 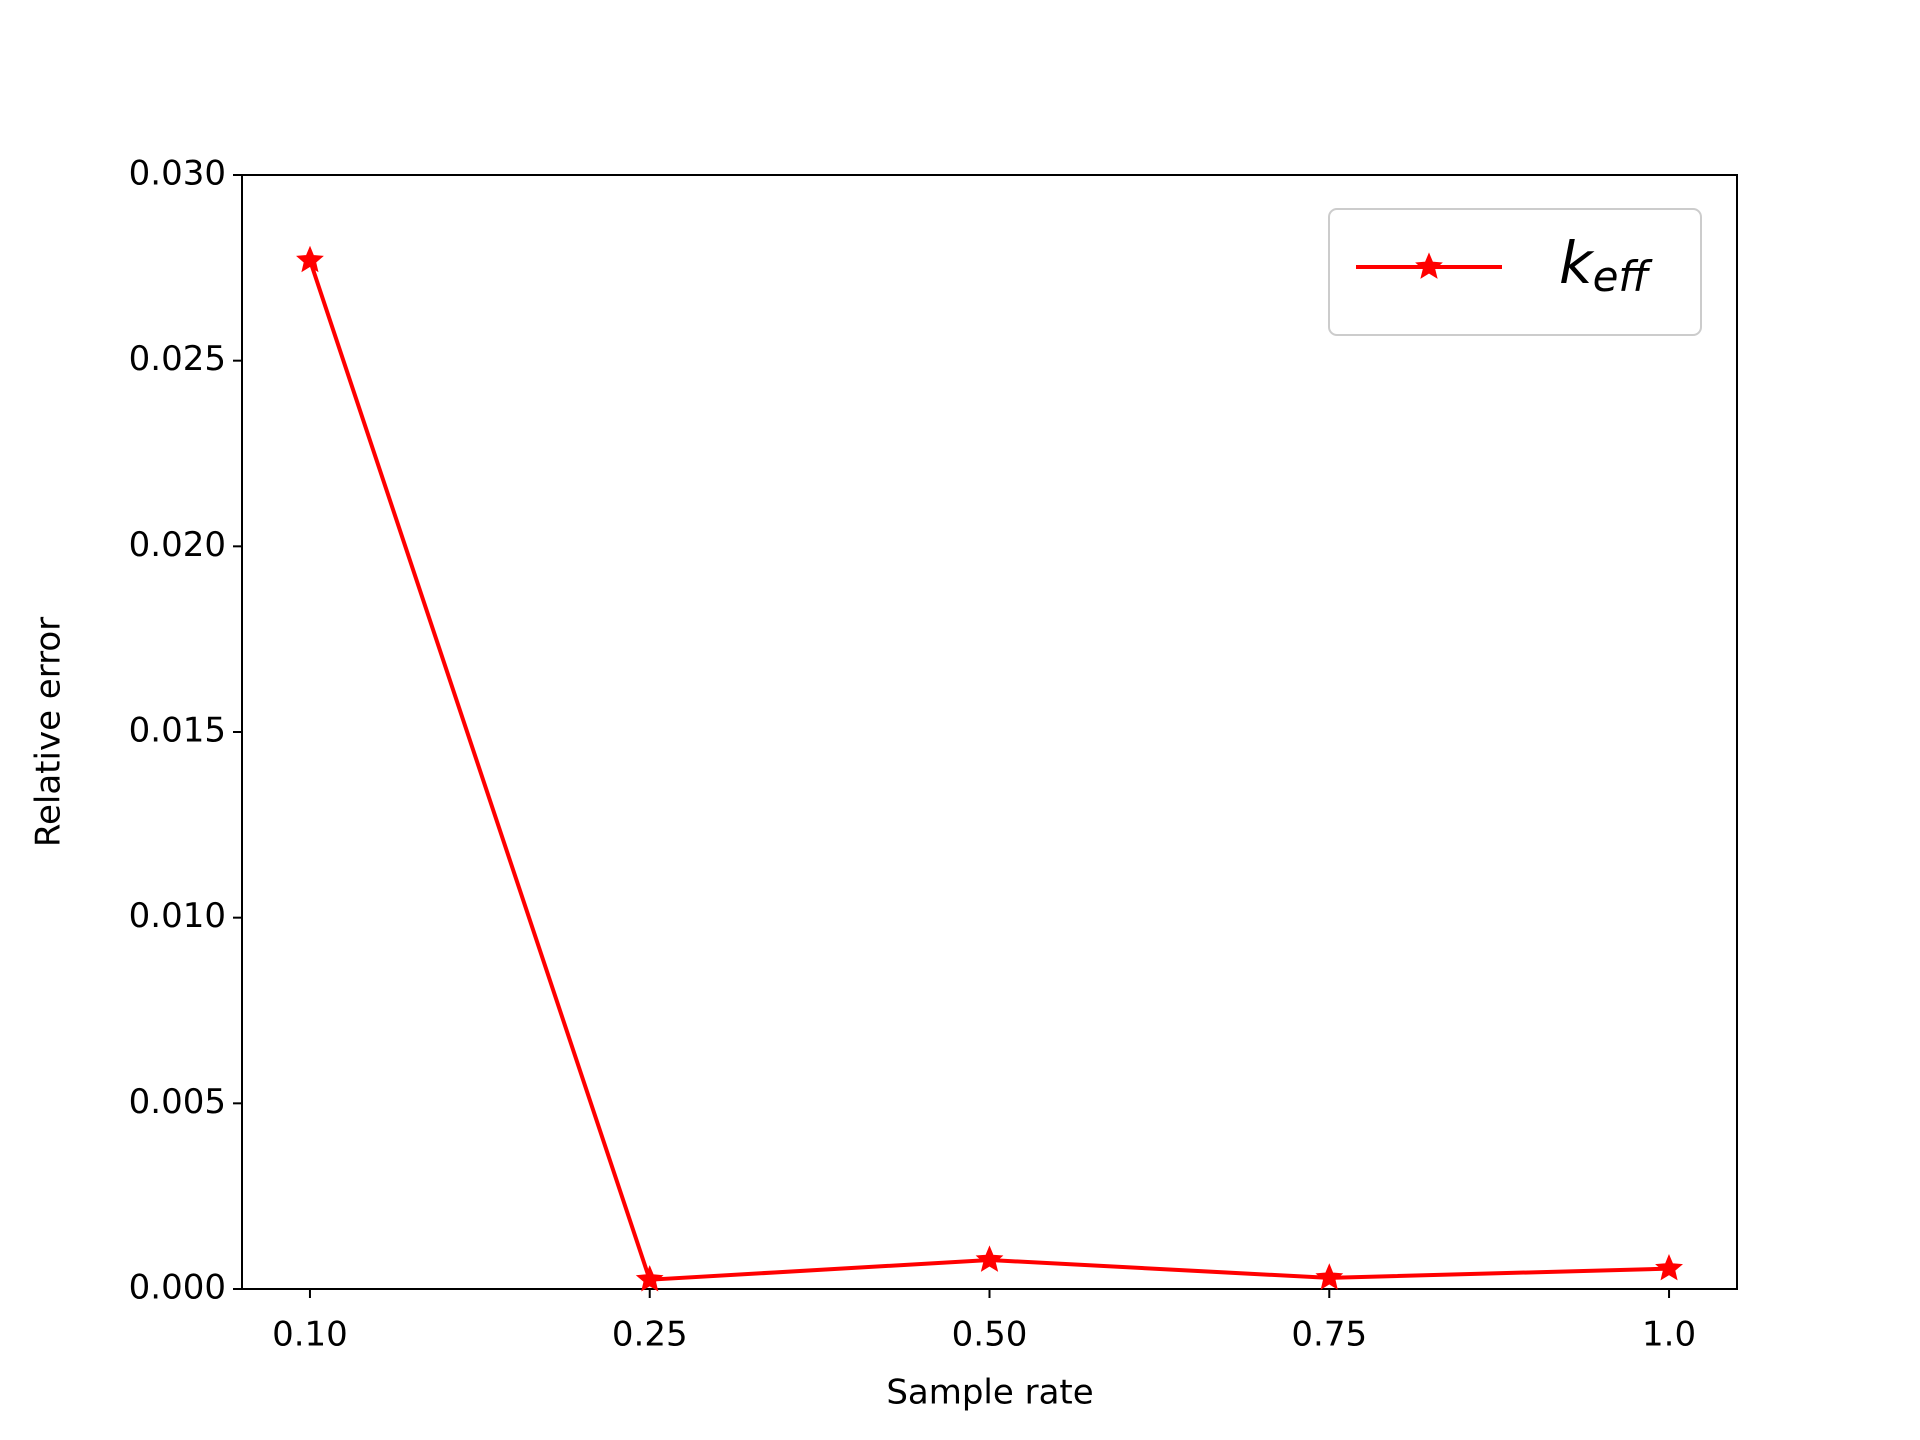 What do you see at coordinates (1606, 264) in the screenshot?
I see `legend-label: keff` at bounding box center [1606, 264].